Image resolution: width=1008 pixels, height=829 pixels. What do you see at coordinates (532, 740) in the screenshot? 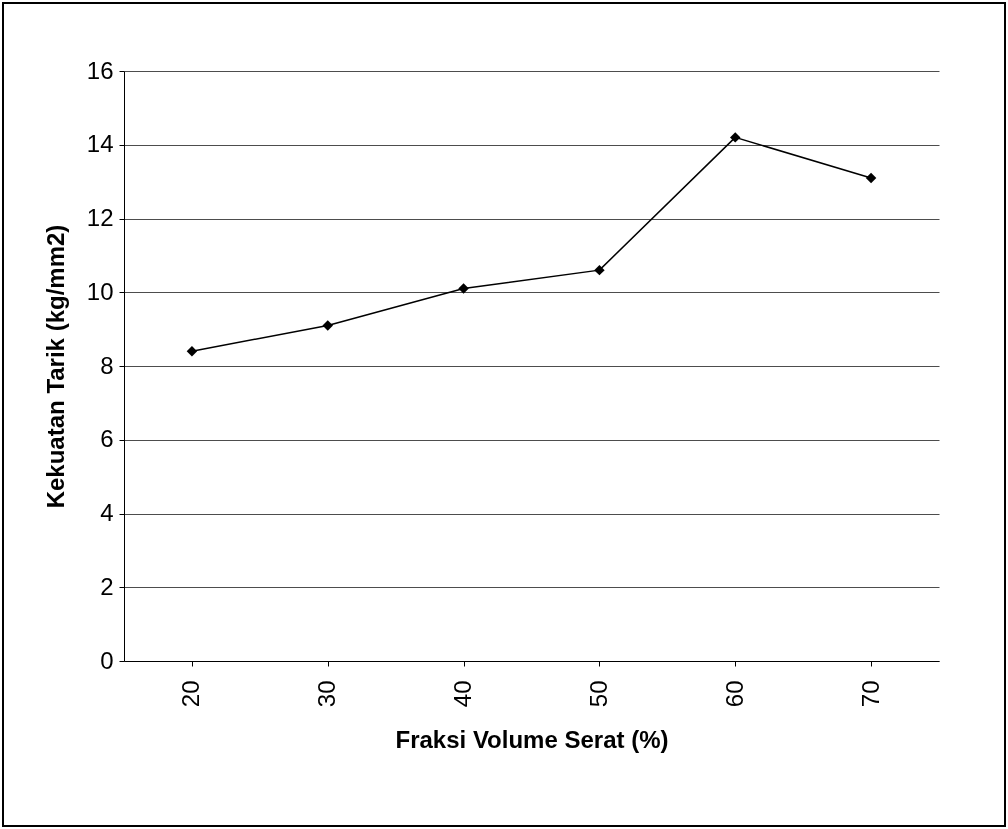
I see `x-axis-title: Fraksi Volume Serat (%)` at bounding box center [532, 740].